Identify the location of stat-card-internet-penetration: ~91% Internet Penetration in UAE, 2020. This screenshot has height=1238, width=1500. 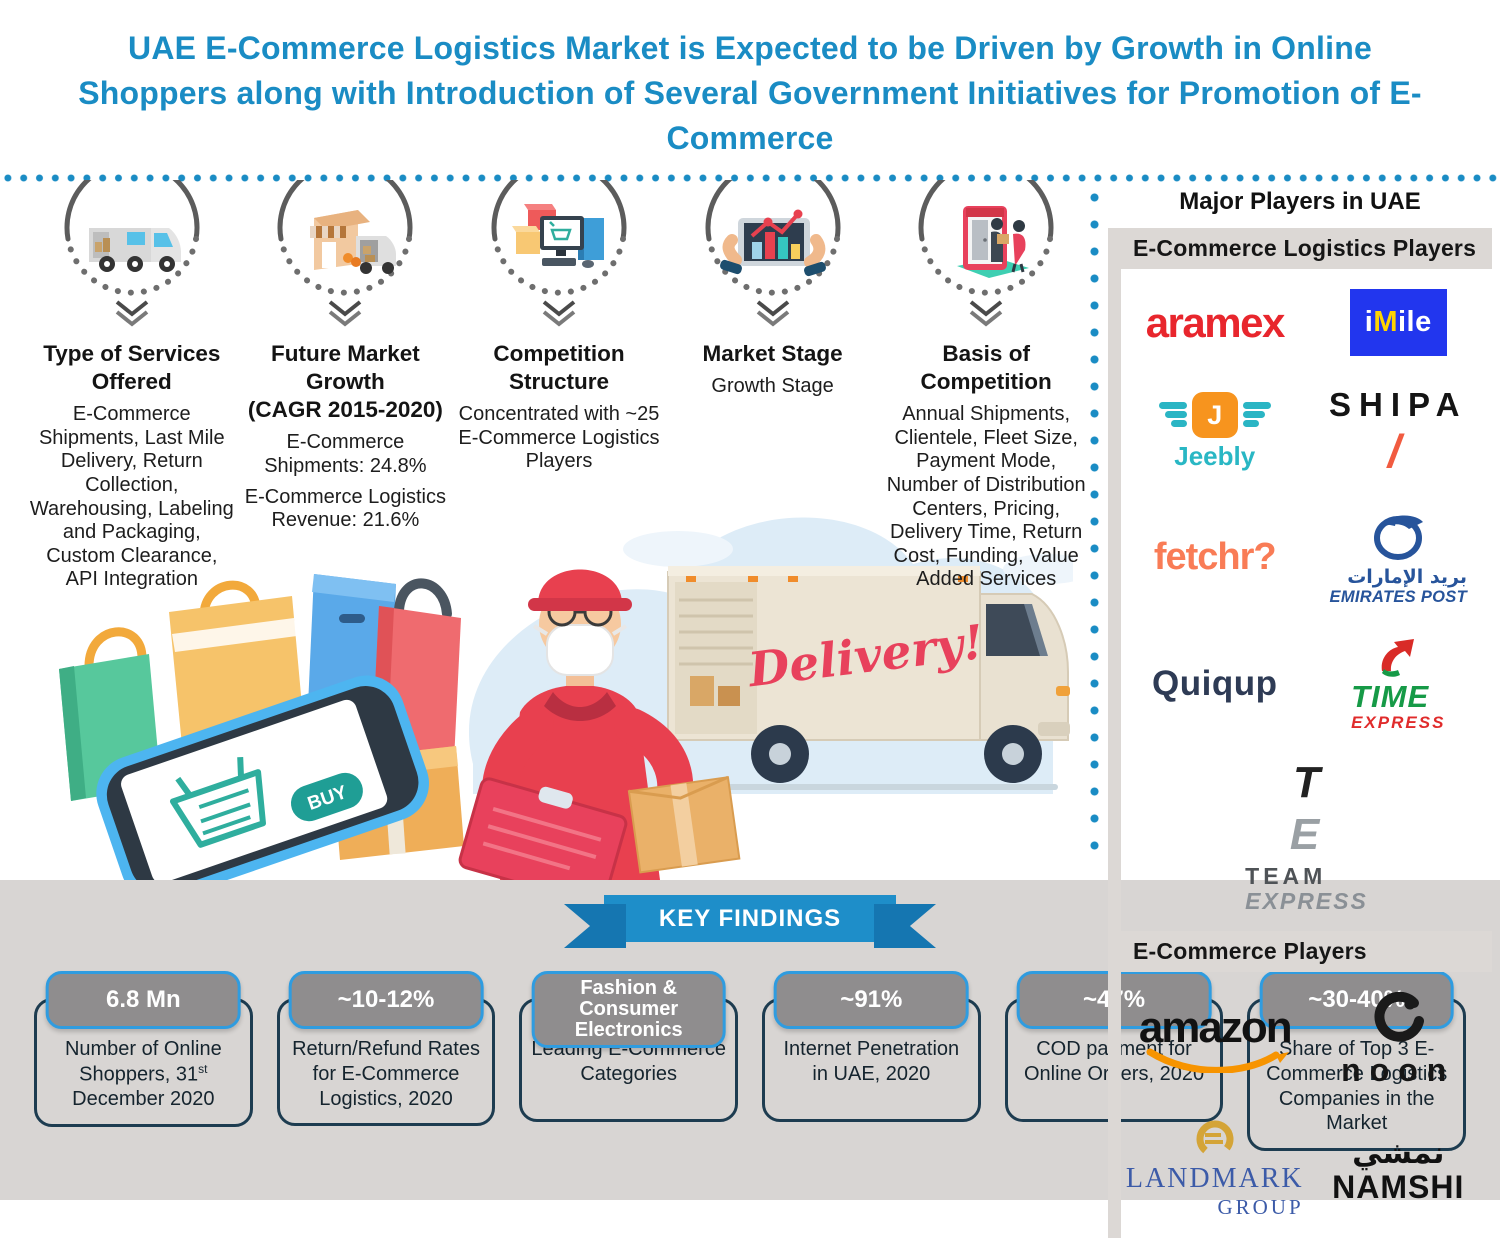
(871, 1046).